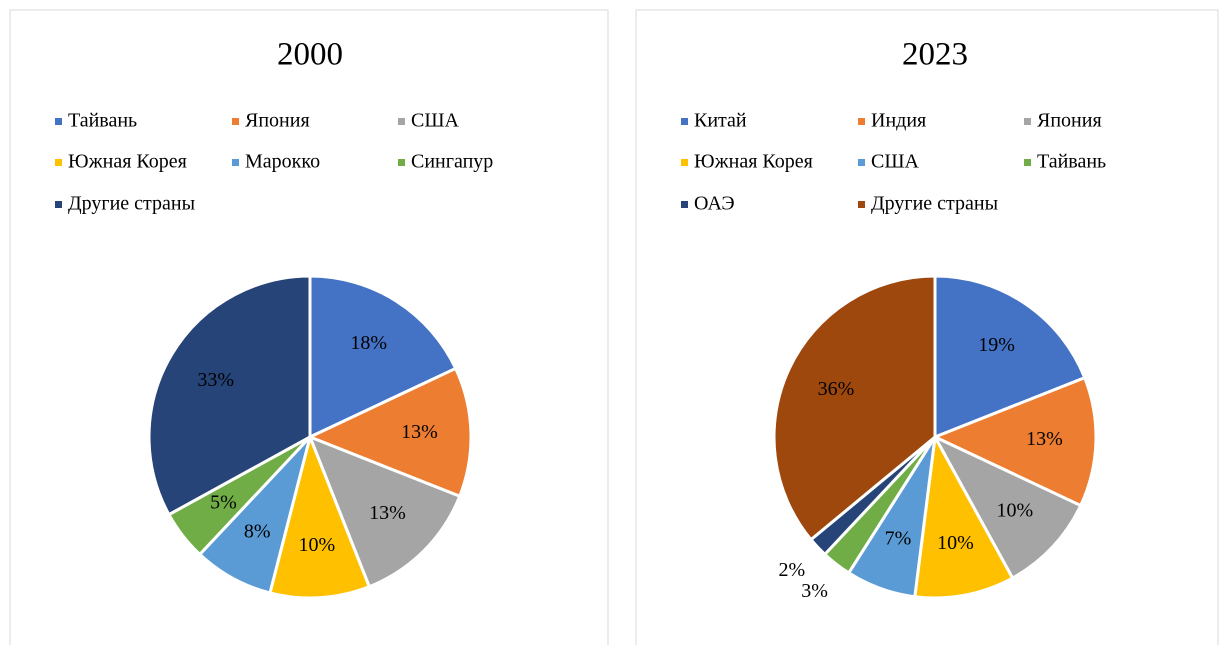 The width and height of the screenshot is (1221, 645). Describe the element at coordinates (282, 162) in the screenshot. I see `legend-label: Марокко` at that location.